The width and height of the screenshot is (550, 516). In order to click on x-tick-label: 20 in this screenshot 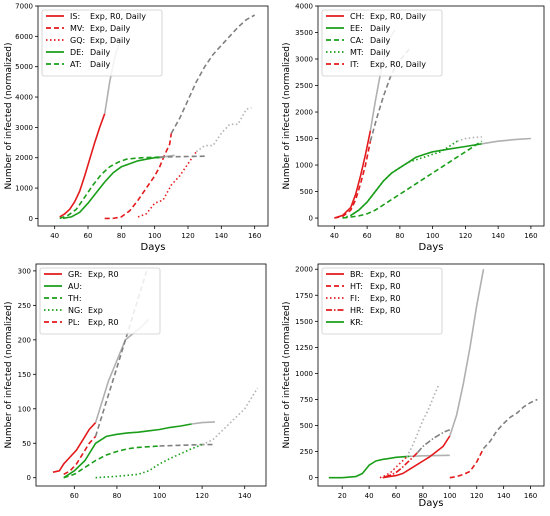, I will do `click(342, 496)`.